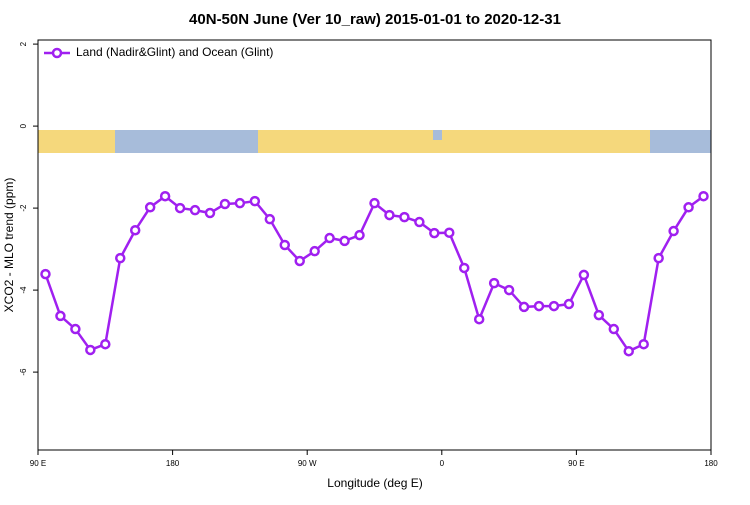  I want to click on x-tick-label: 90 W, so click(307, 463).